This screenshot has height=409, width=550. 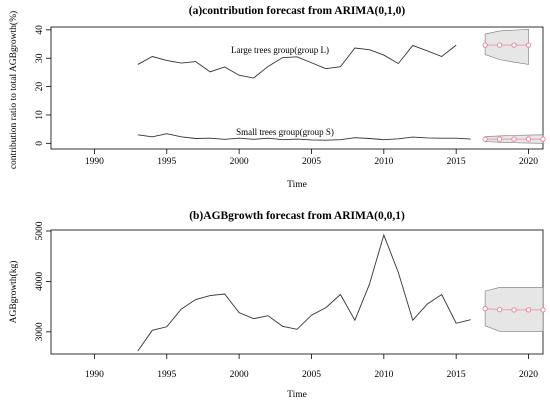 I want to click on panel-a-x-axis: 1990 1995 2000 2005 2010 2015 2020, so click(x=311, y=158).